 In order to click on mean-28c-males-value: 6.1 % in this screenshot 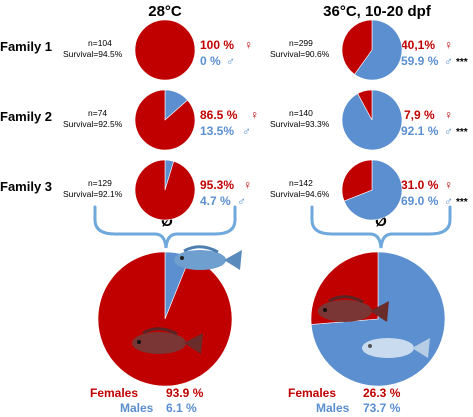, I will do `click(181, 408)`.